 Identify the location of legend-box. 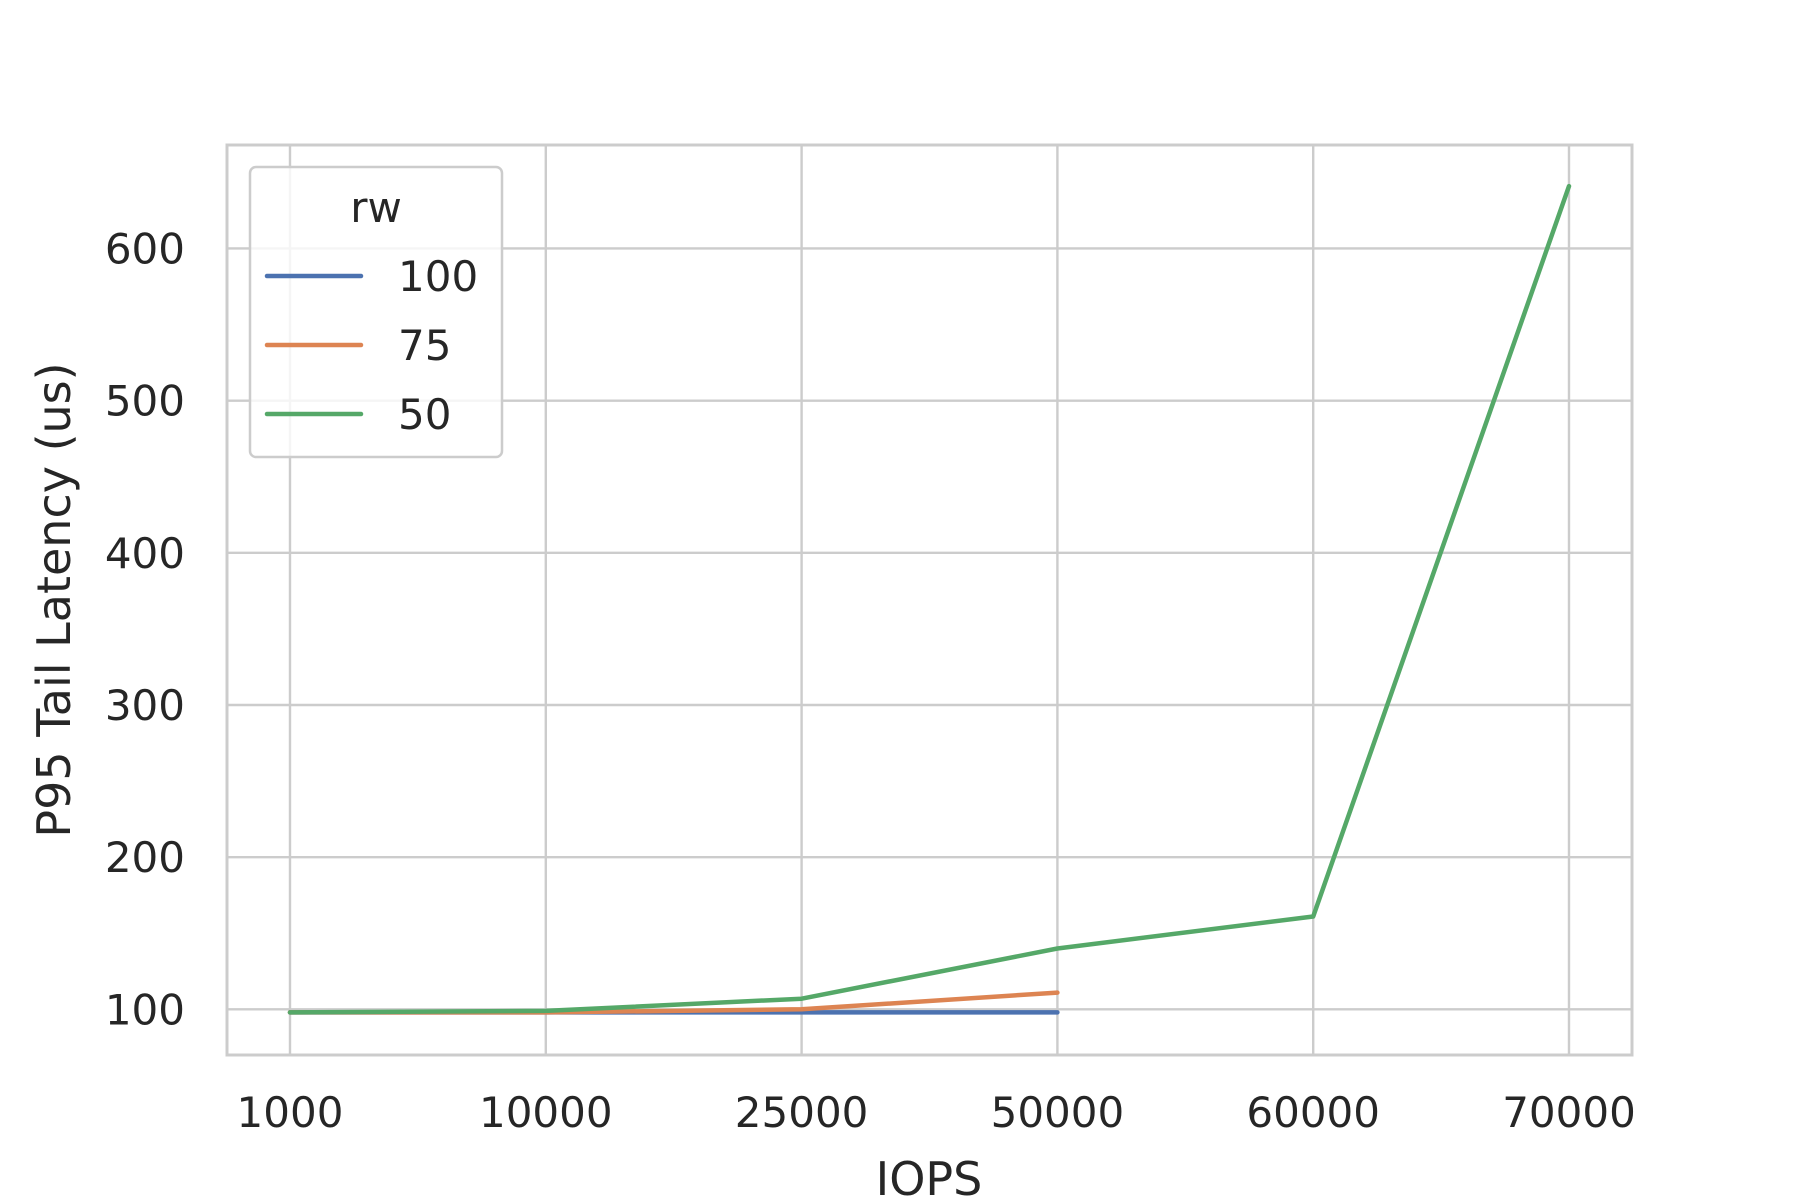
(376, 312).